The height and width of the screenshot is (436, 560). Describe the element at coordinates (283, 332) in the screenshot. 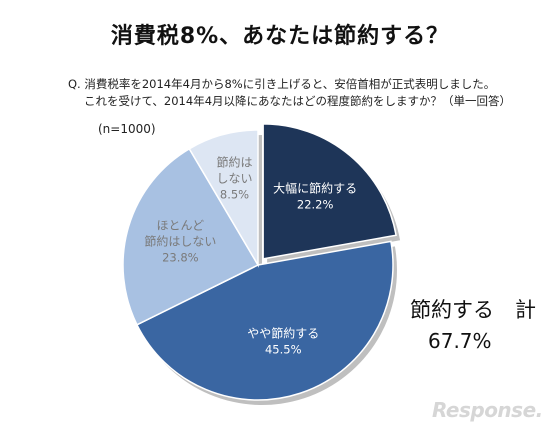

I see `slice-name-label-2: やや節約する` at that location.